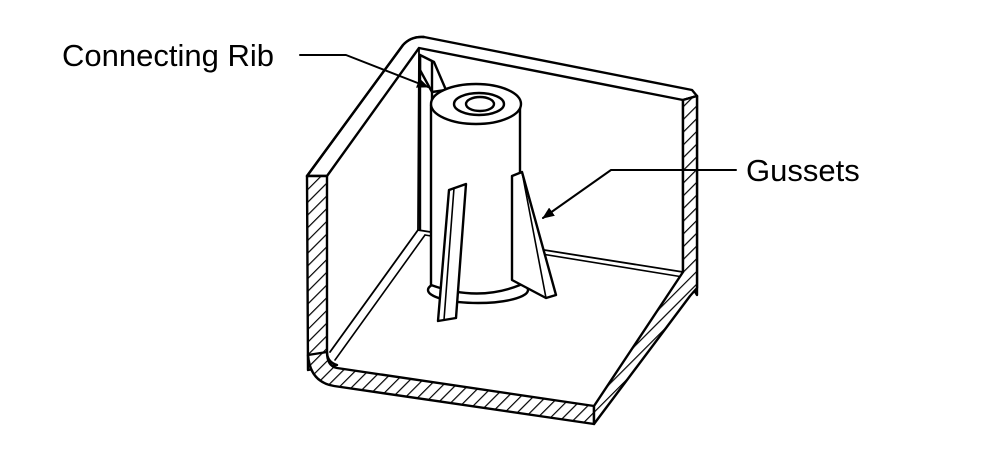  I want to click on connecting-rib-label: Connecting Rib, so click(168, 55).